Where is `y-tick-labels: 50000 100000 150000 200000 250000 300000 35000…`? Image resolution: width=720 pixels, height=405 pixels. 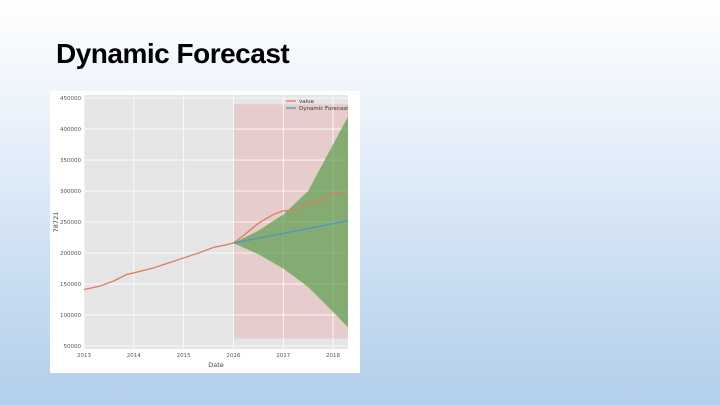 y-tick-labels: 50000 100000 150000 200000 250000 300000 35000… is located at coordinates (70, 223).